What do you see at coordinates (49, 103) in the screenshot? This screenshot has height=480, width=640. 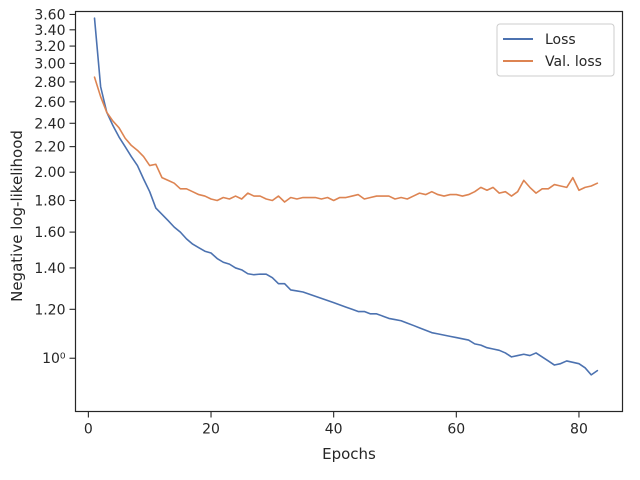 I see `y-tick-label: 2.60` at bounding box center [49, 103].